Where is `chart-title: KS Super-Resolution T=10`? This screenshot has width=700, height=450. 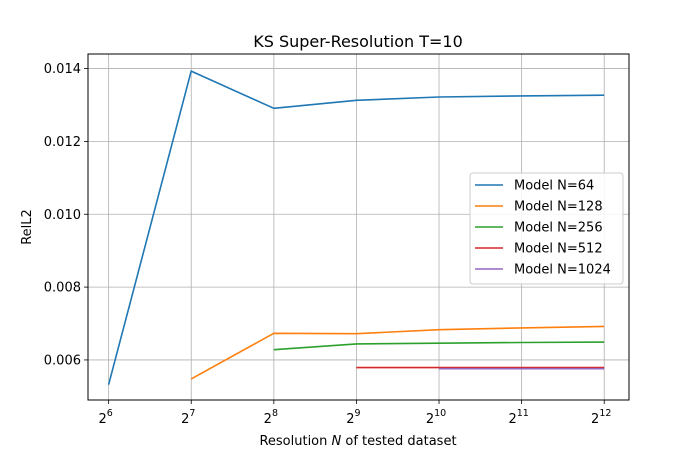
chart-title: KS Super-Resolution T=10 is located at coordinates (358, 41).